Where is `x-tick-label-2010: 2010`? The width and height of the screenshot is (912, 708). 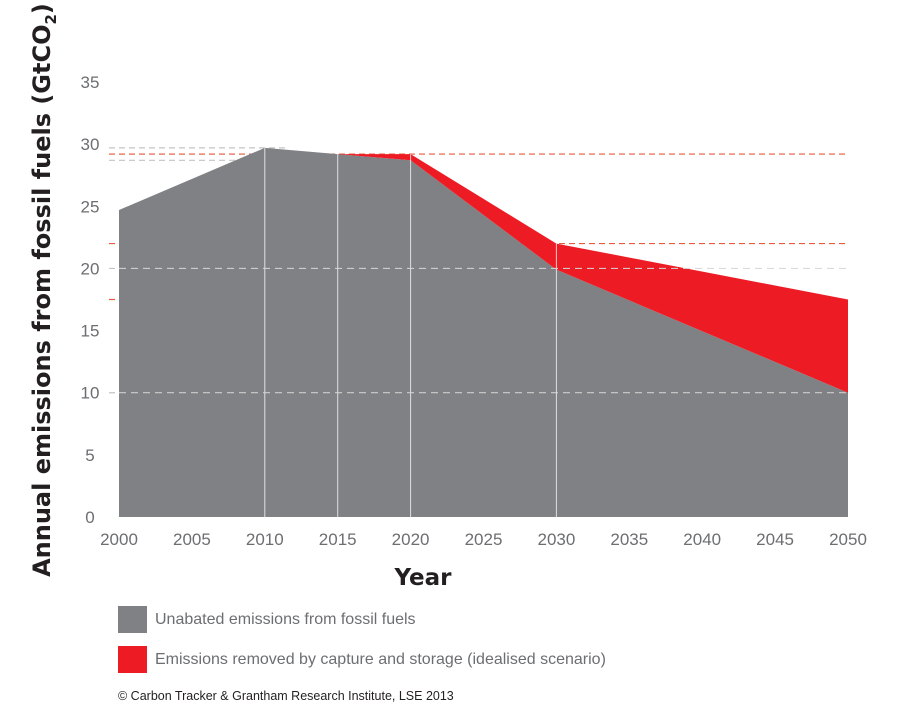 x-tick-label-2010: 2010 is located at coordinates (265, 539).